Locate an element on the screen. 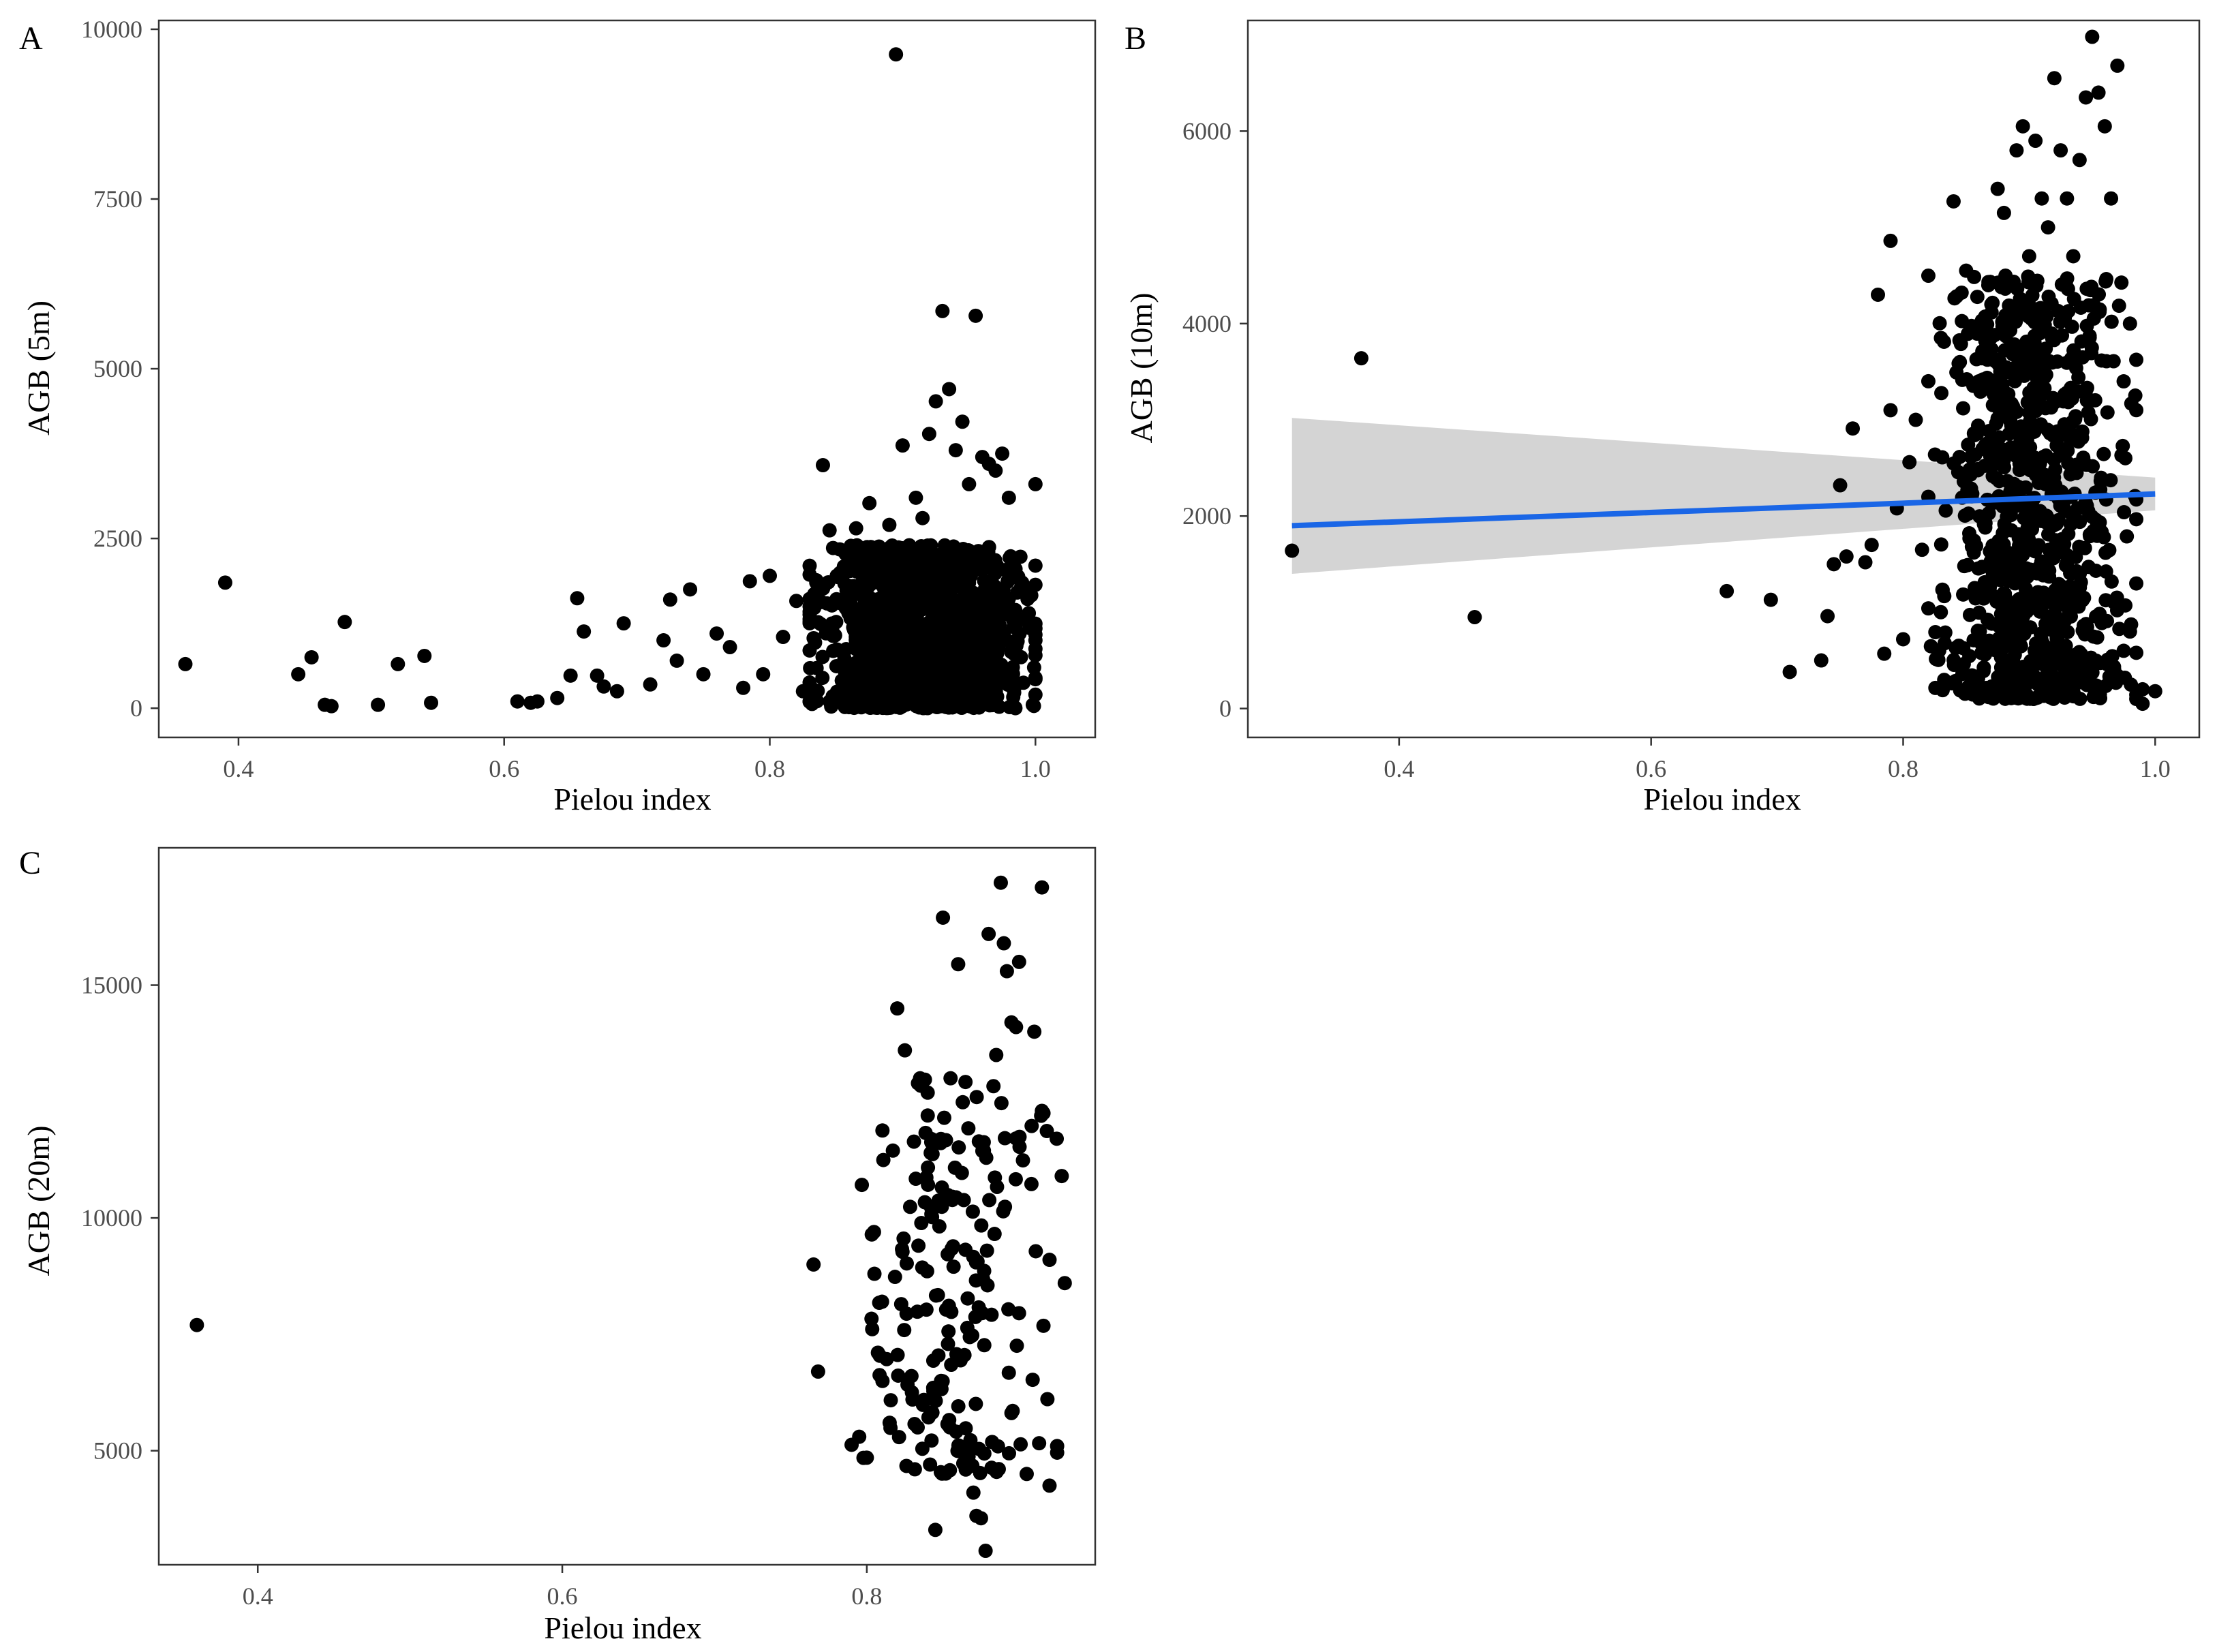 The height and width of the screenshot is (1652, 2217). y-tick-label: 10000 is located at coordinates (111, 29).